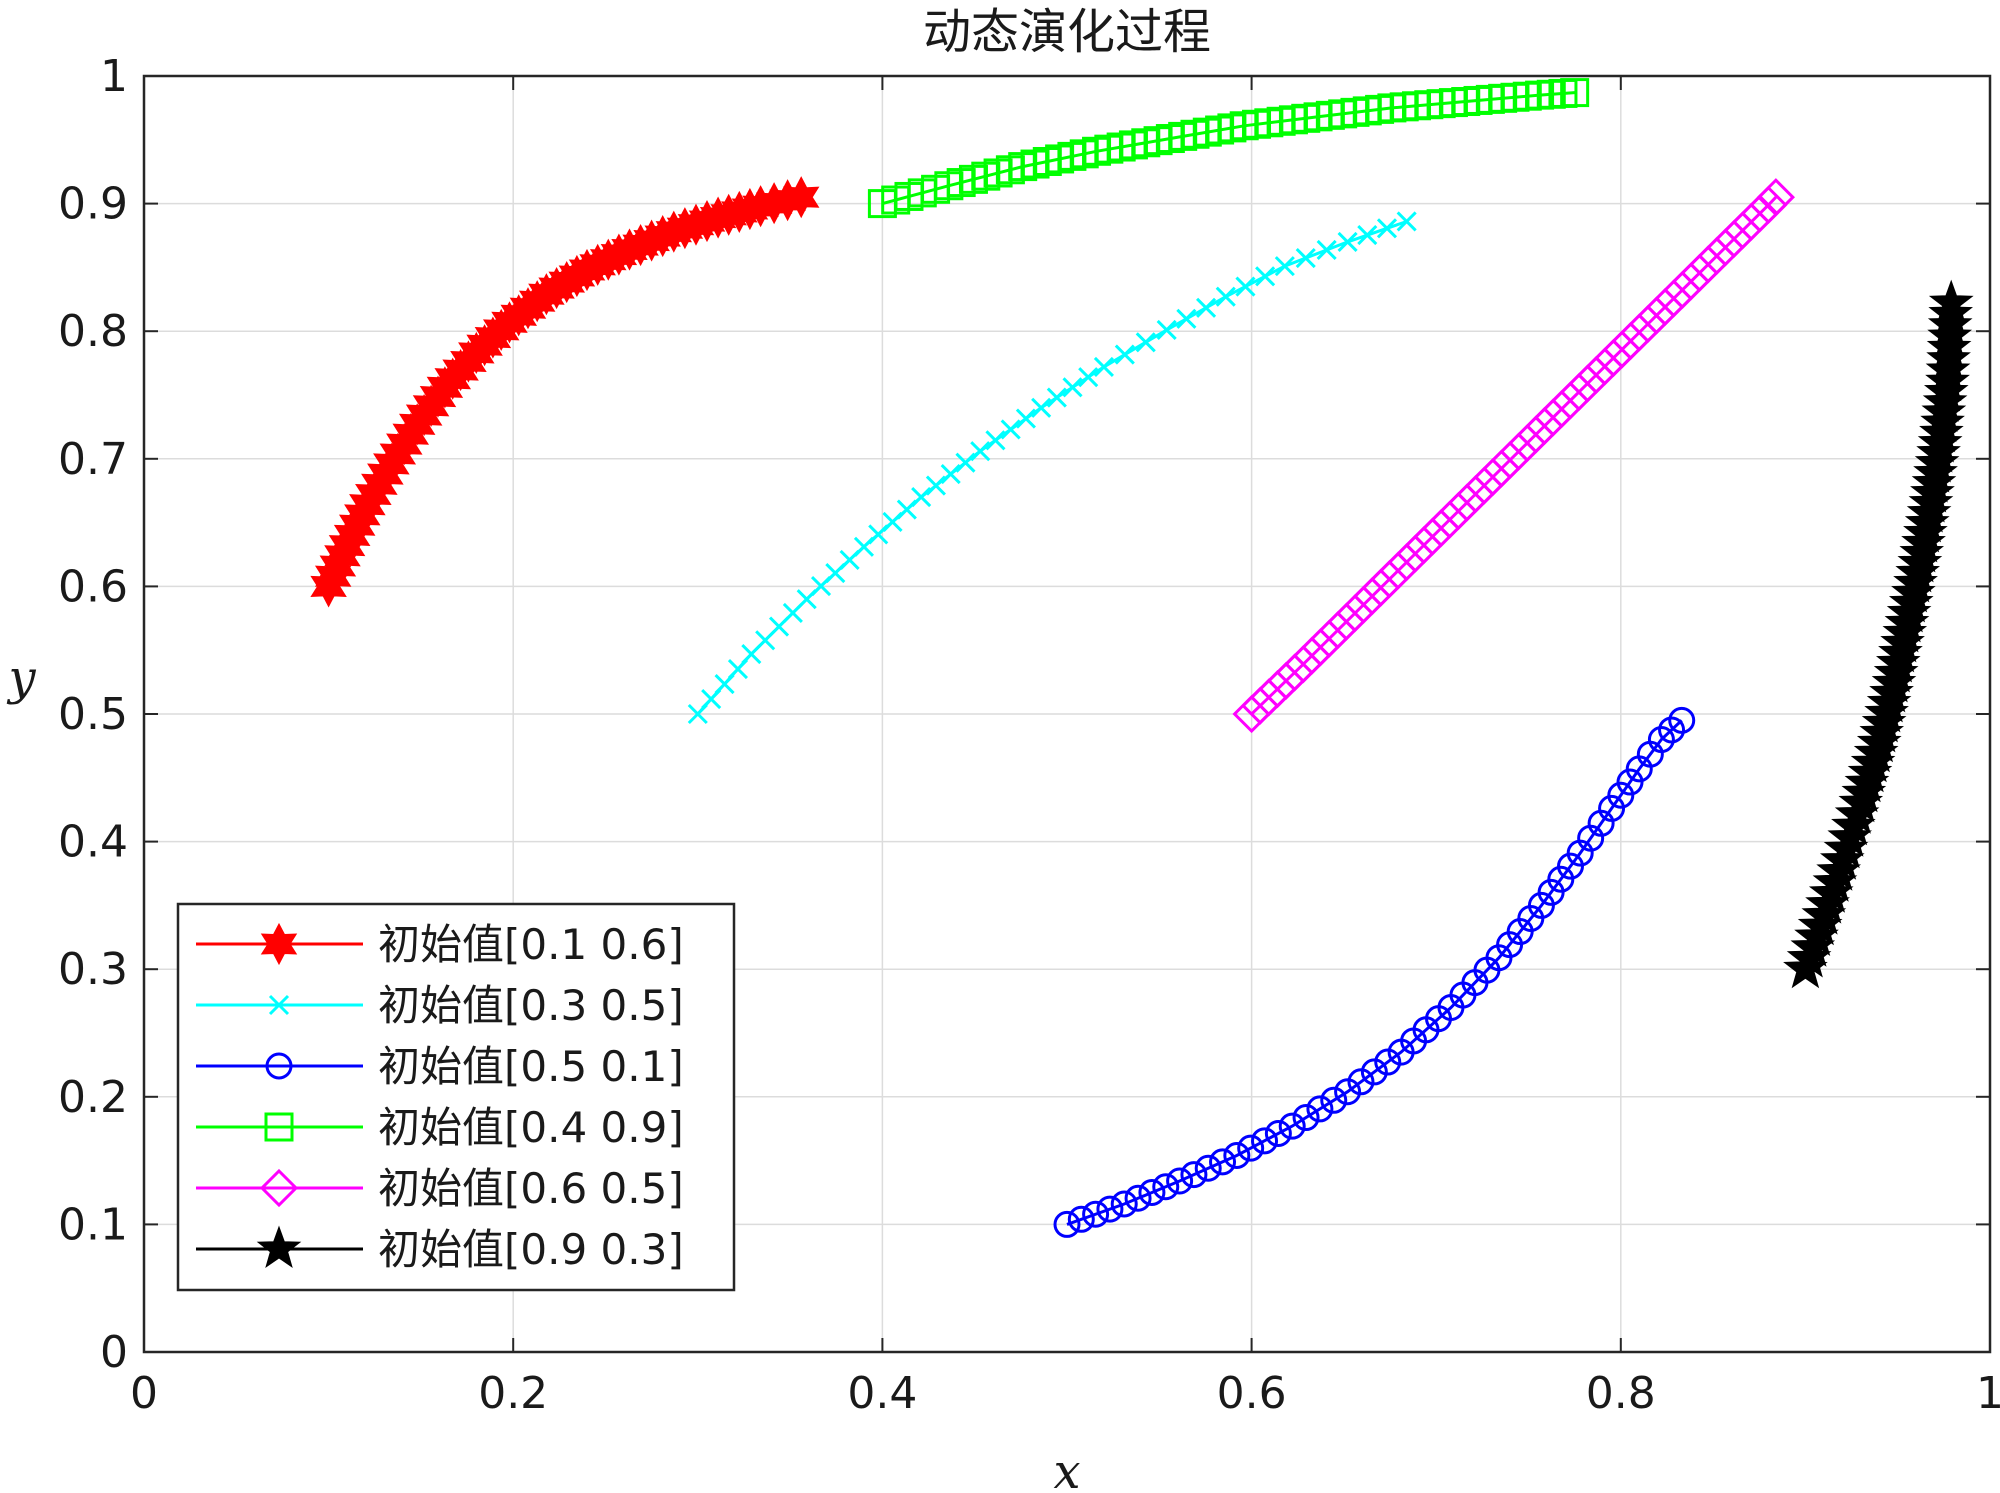 This screenshot has width=2000, height=1493. I want to click on legend-item: 初始值[0.1 0.6], so click(440, 944).